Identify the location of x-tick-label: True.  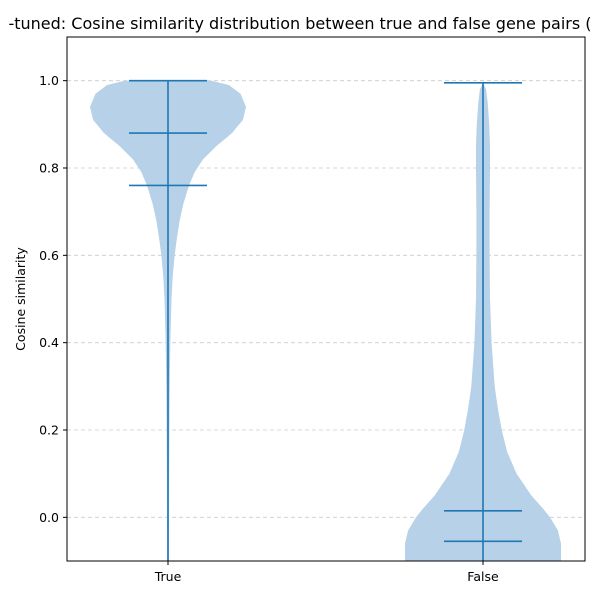
(168, 576).